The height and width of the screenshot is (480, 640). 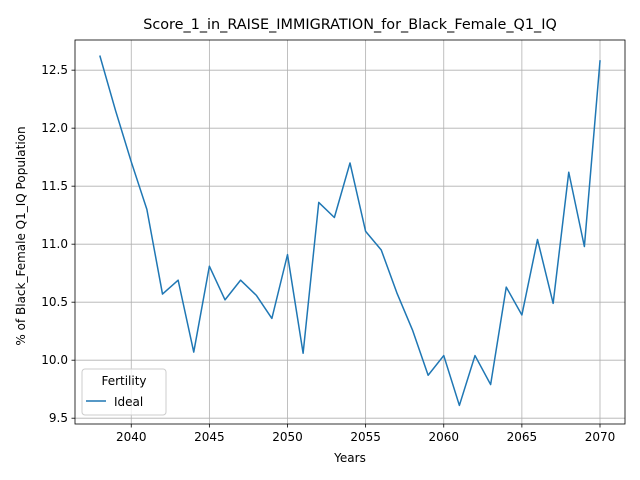 What do you see at coordinates (365, 437) in the screenshot?
I see `x-tick-label: 2055` at bounding box center [365, 437].